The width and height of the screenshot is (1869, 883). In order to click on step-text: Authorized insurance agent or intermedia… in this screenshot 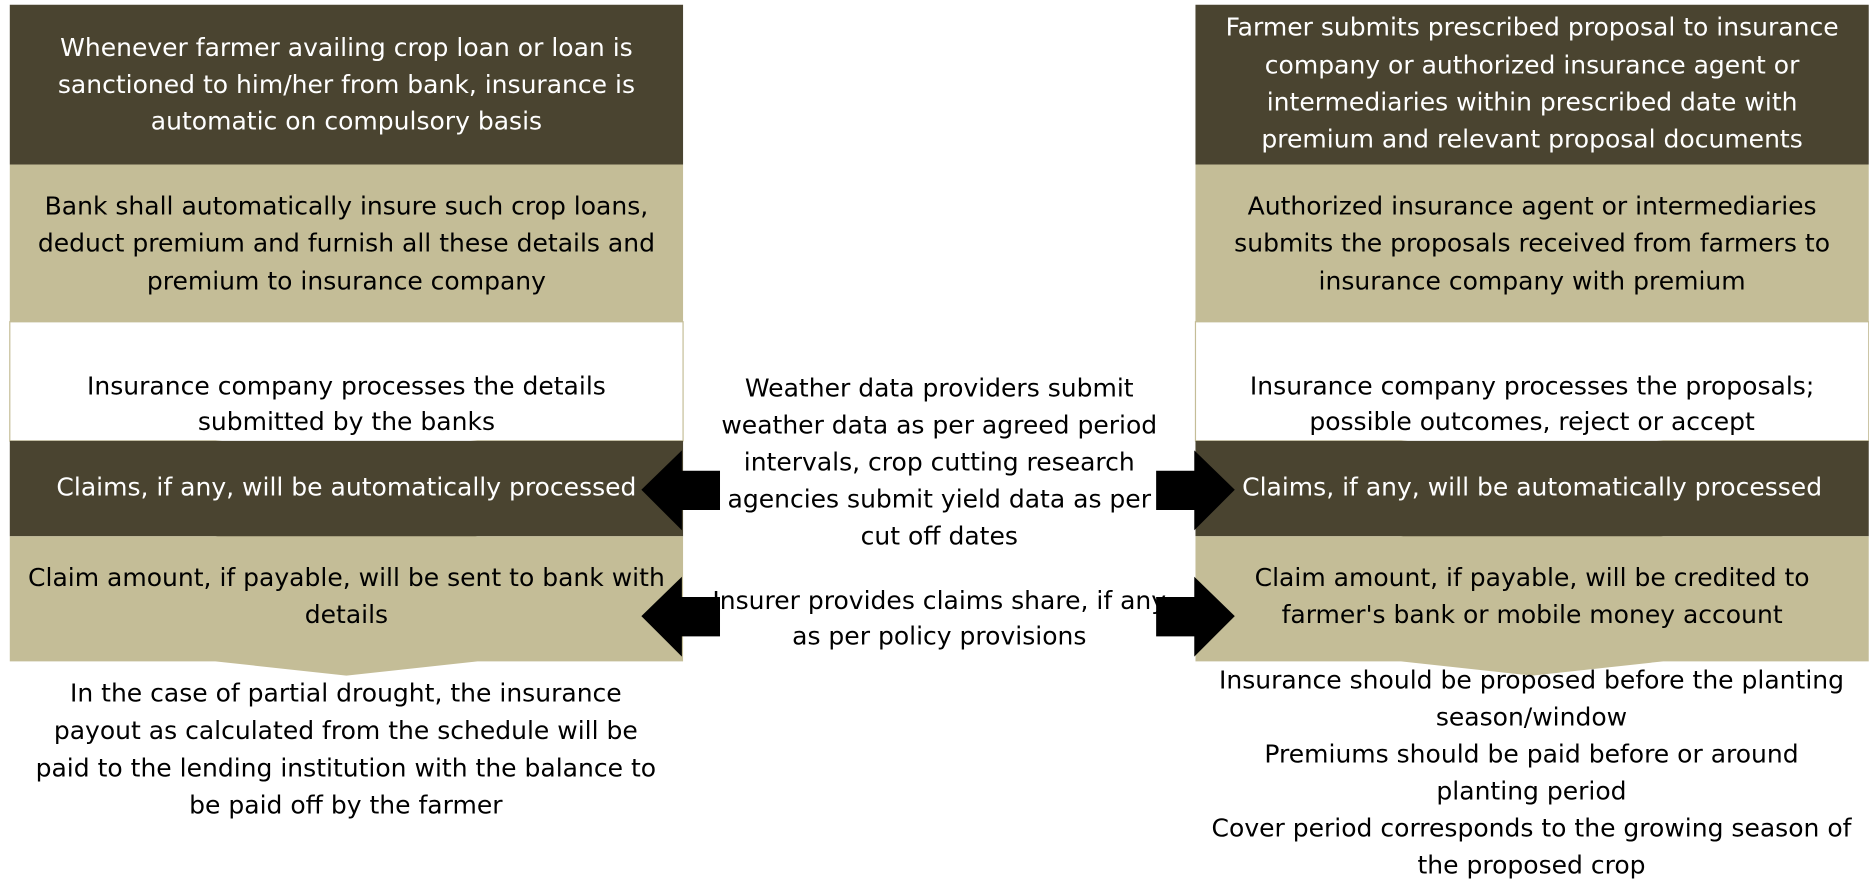, I will do `click(1532, 205)`.